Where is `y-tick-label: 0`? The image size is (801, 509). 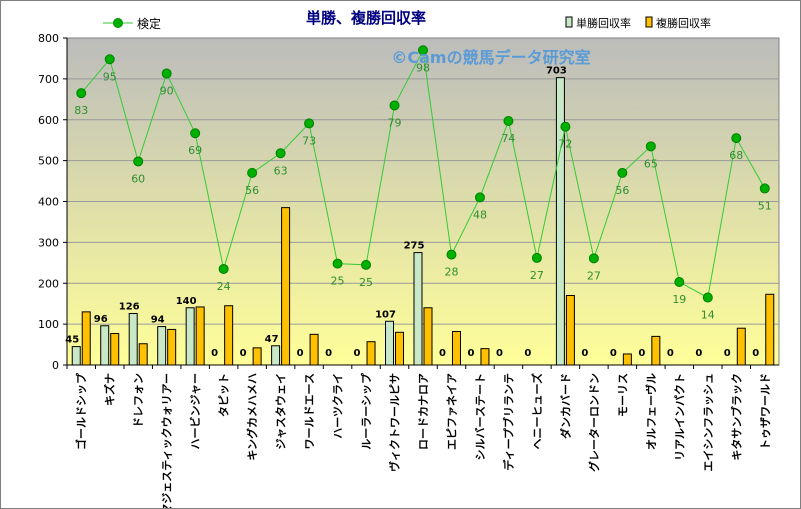 y-tick-label: 0 is located at coordinates (55, 365).